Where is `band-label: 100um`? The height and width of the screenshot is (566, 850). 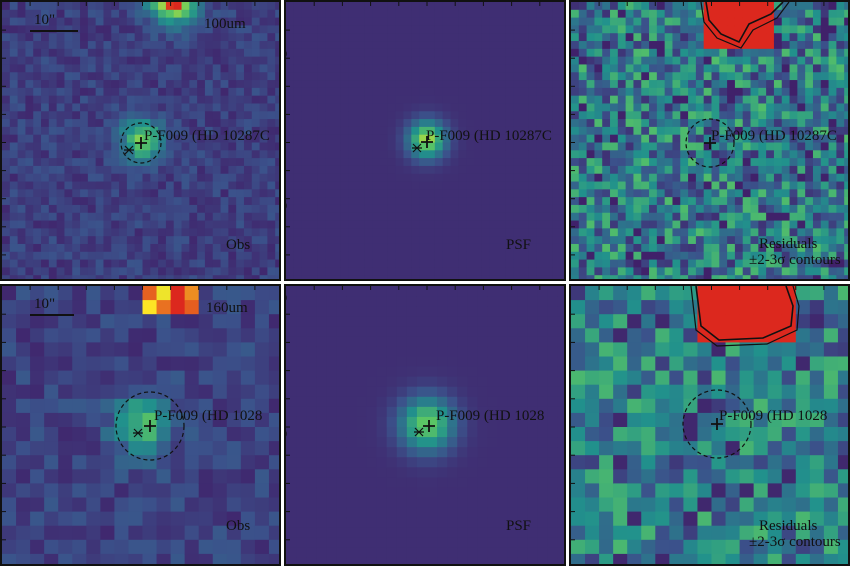
band-label: 100um is located at coordinates (225, 24).